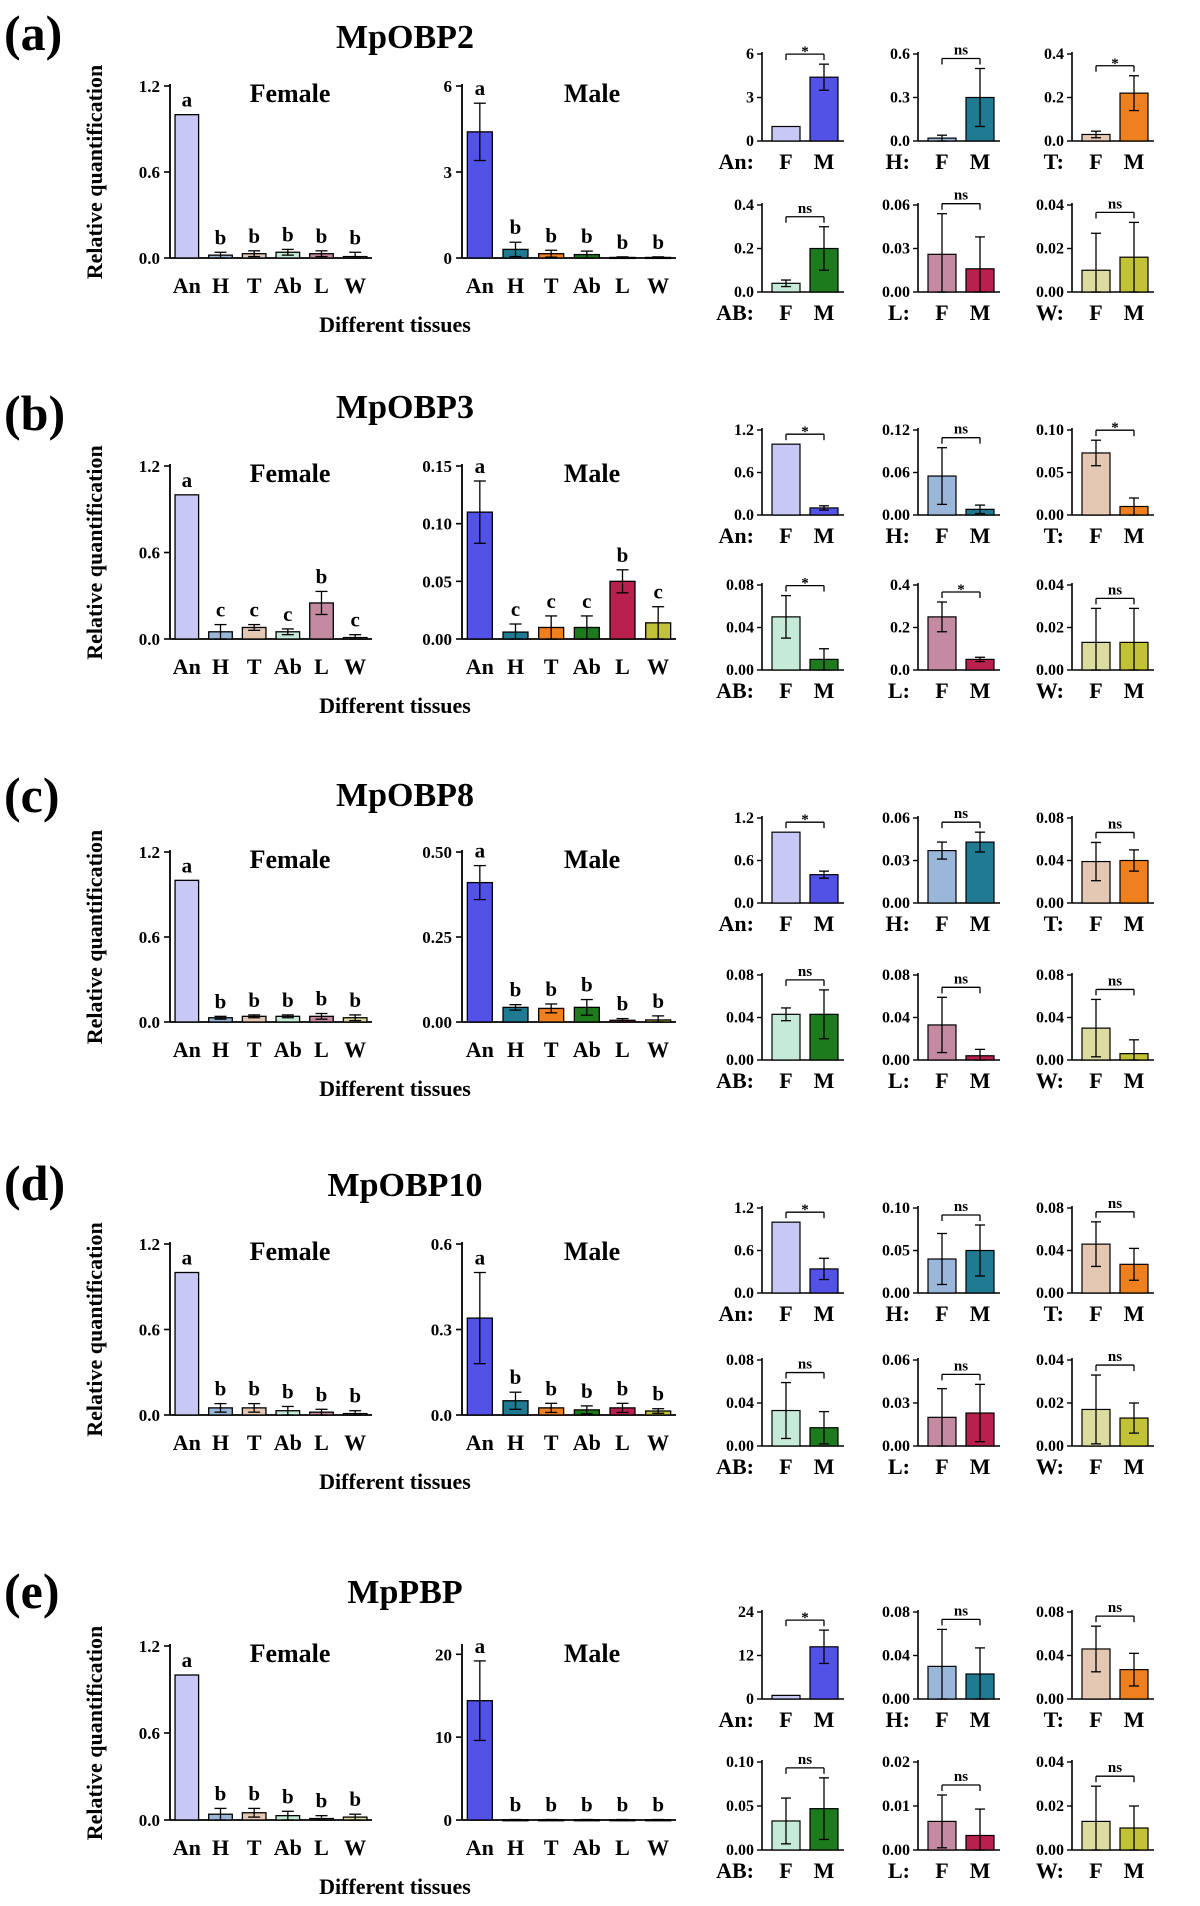  I want to click on significance-letter: c, so click(254, 610).